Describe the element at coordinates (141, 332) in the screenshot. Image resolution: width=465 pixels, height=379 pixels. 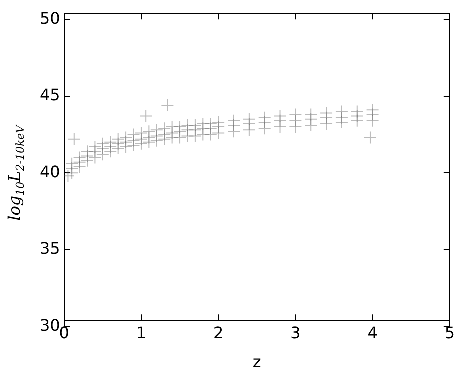
I see `x-tick-label: 1` at that location.